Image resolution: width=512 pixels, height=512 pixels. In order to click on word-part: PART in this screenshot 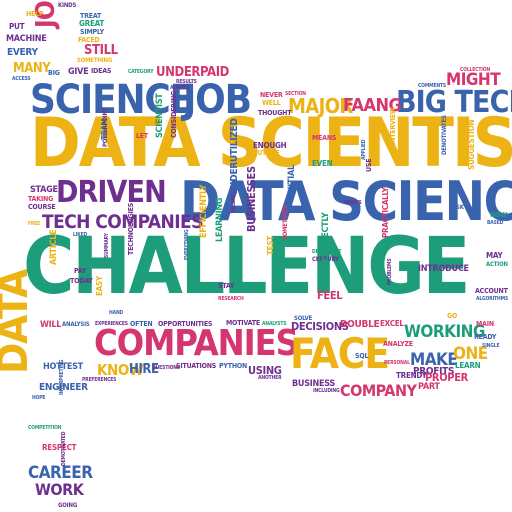, I will do `click(429, 387)`.